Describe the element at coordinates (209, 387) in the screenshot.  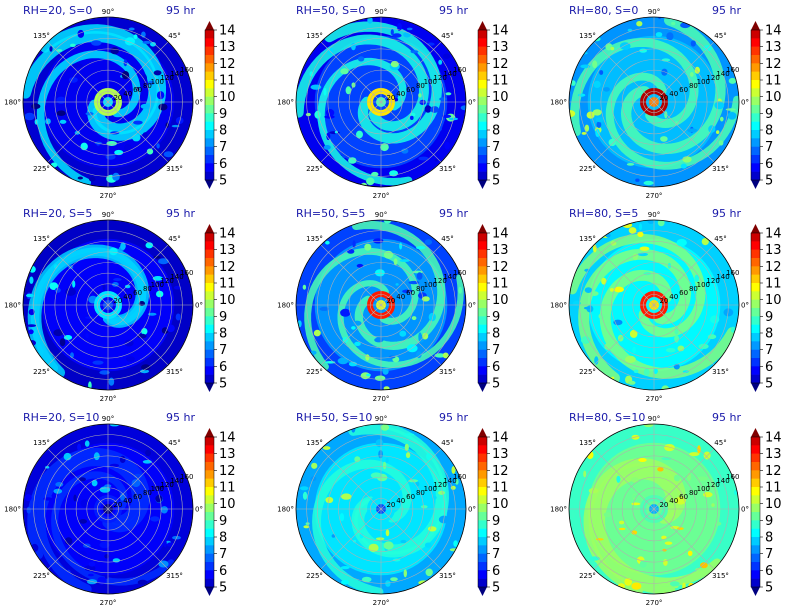
I see `colorbar-extend-min` at that location.